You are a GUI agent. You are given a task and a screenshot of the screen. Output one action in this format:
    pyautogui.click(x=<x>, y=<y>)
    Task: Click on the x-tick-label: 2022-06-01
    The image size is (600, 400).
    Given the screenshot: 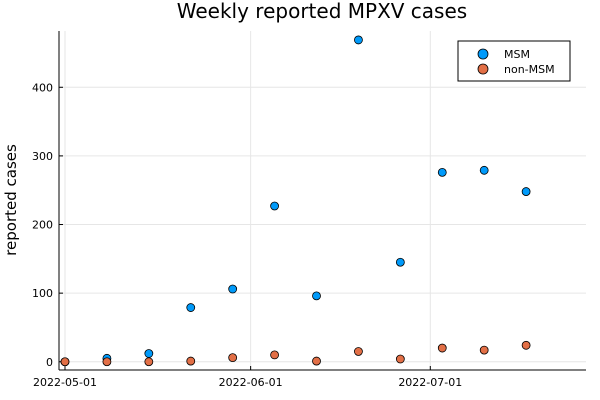 What is the action you would take?
    pyautogui.click(x=251, y=382)
    